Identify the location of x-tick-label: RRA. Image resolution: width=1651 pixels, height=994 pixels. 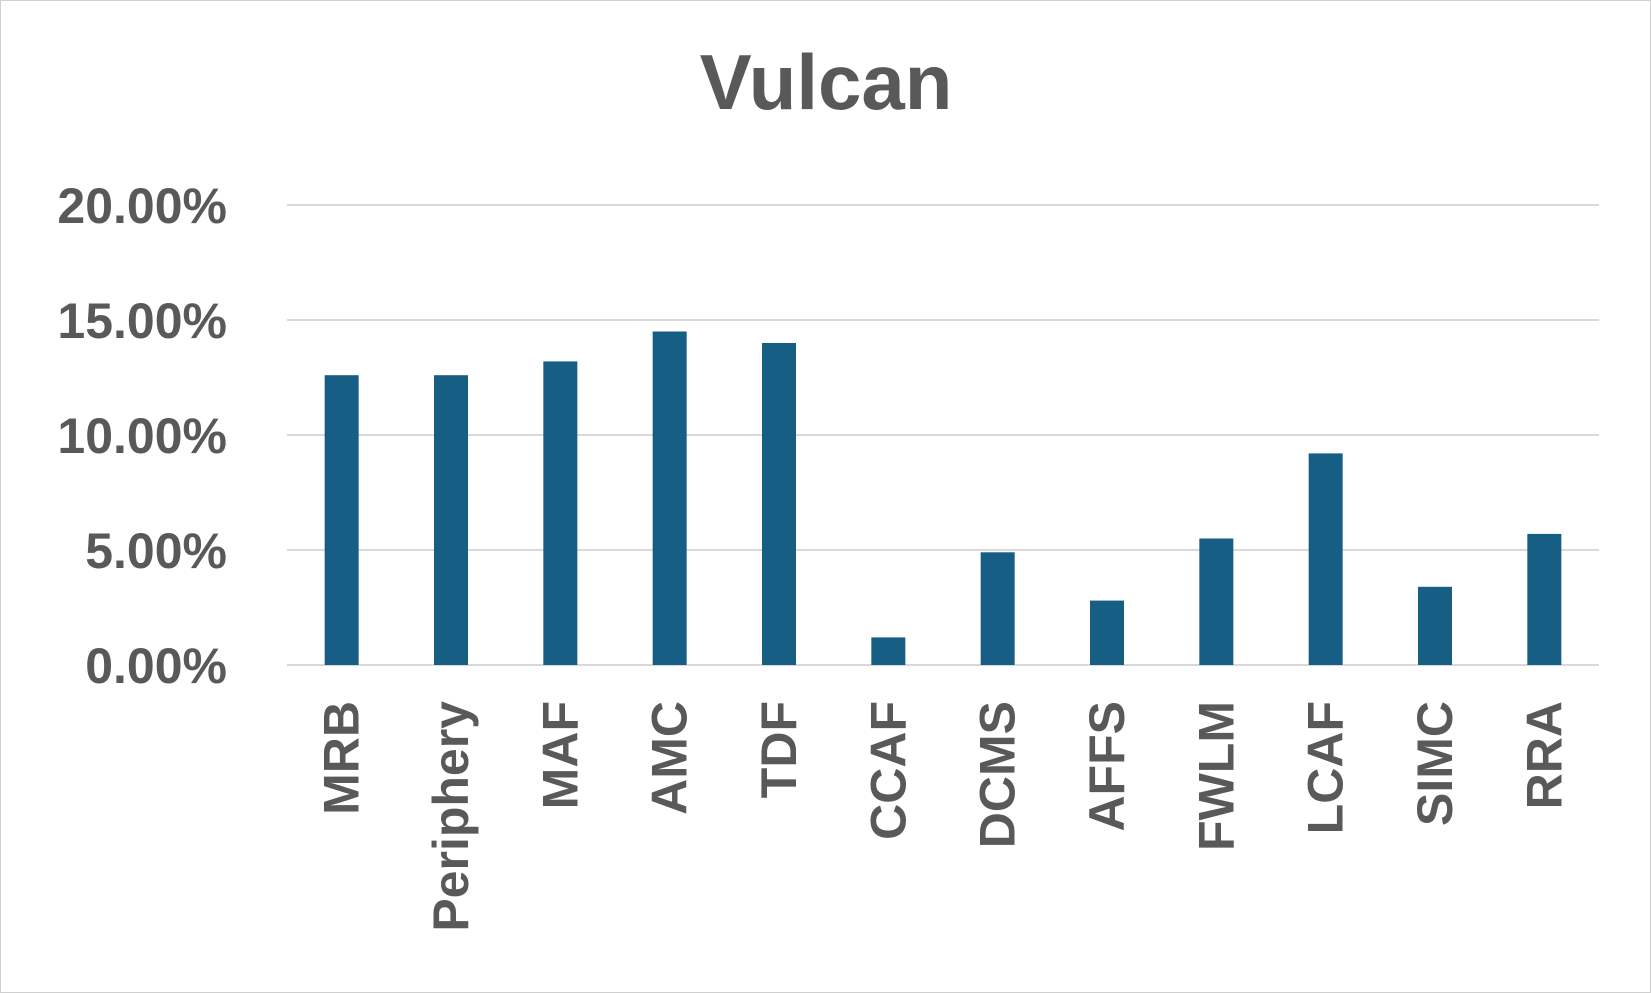
(1544, 755).